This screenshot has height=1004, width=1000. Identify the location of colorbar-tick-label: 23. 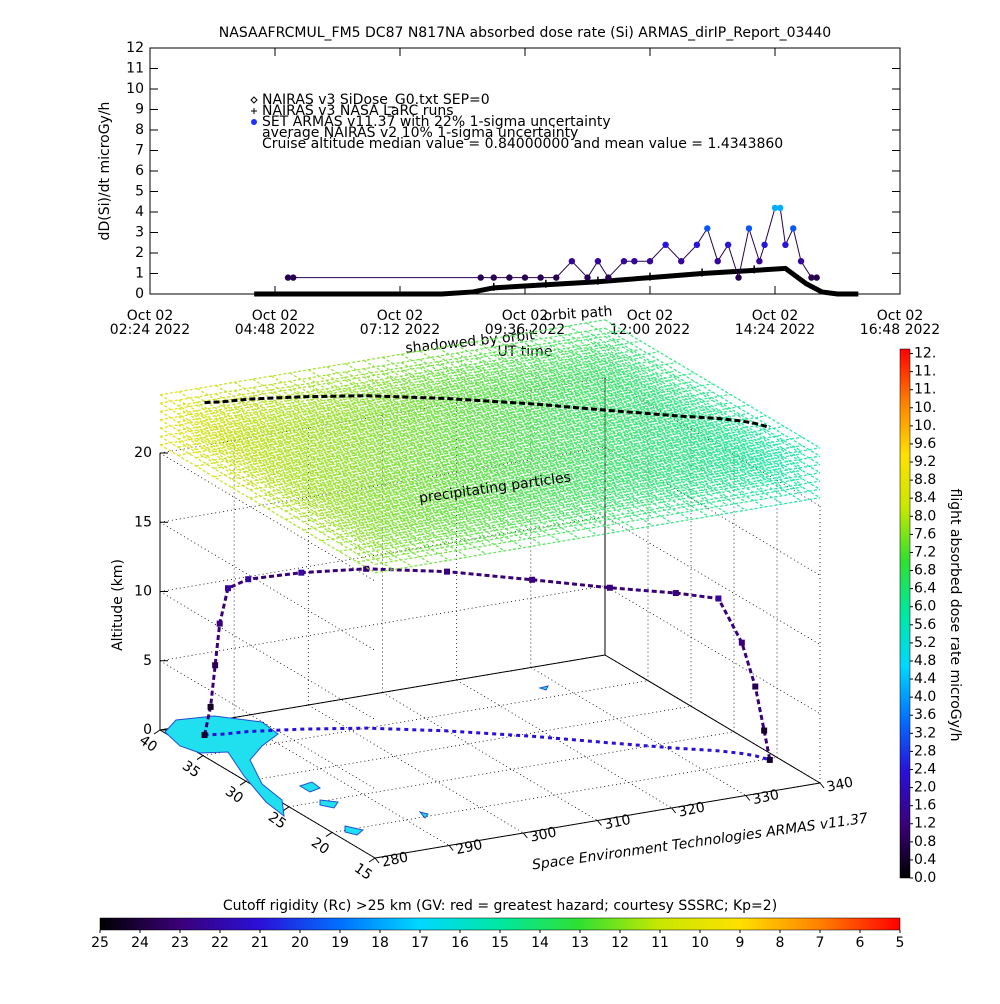
(180, 943).